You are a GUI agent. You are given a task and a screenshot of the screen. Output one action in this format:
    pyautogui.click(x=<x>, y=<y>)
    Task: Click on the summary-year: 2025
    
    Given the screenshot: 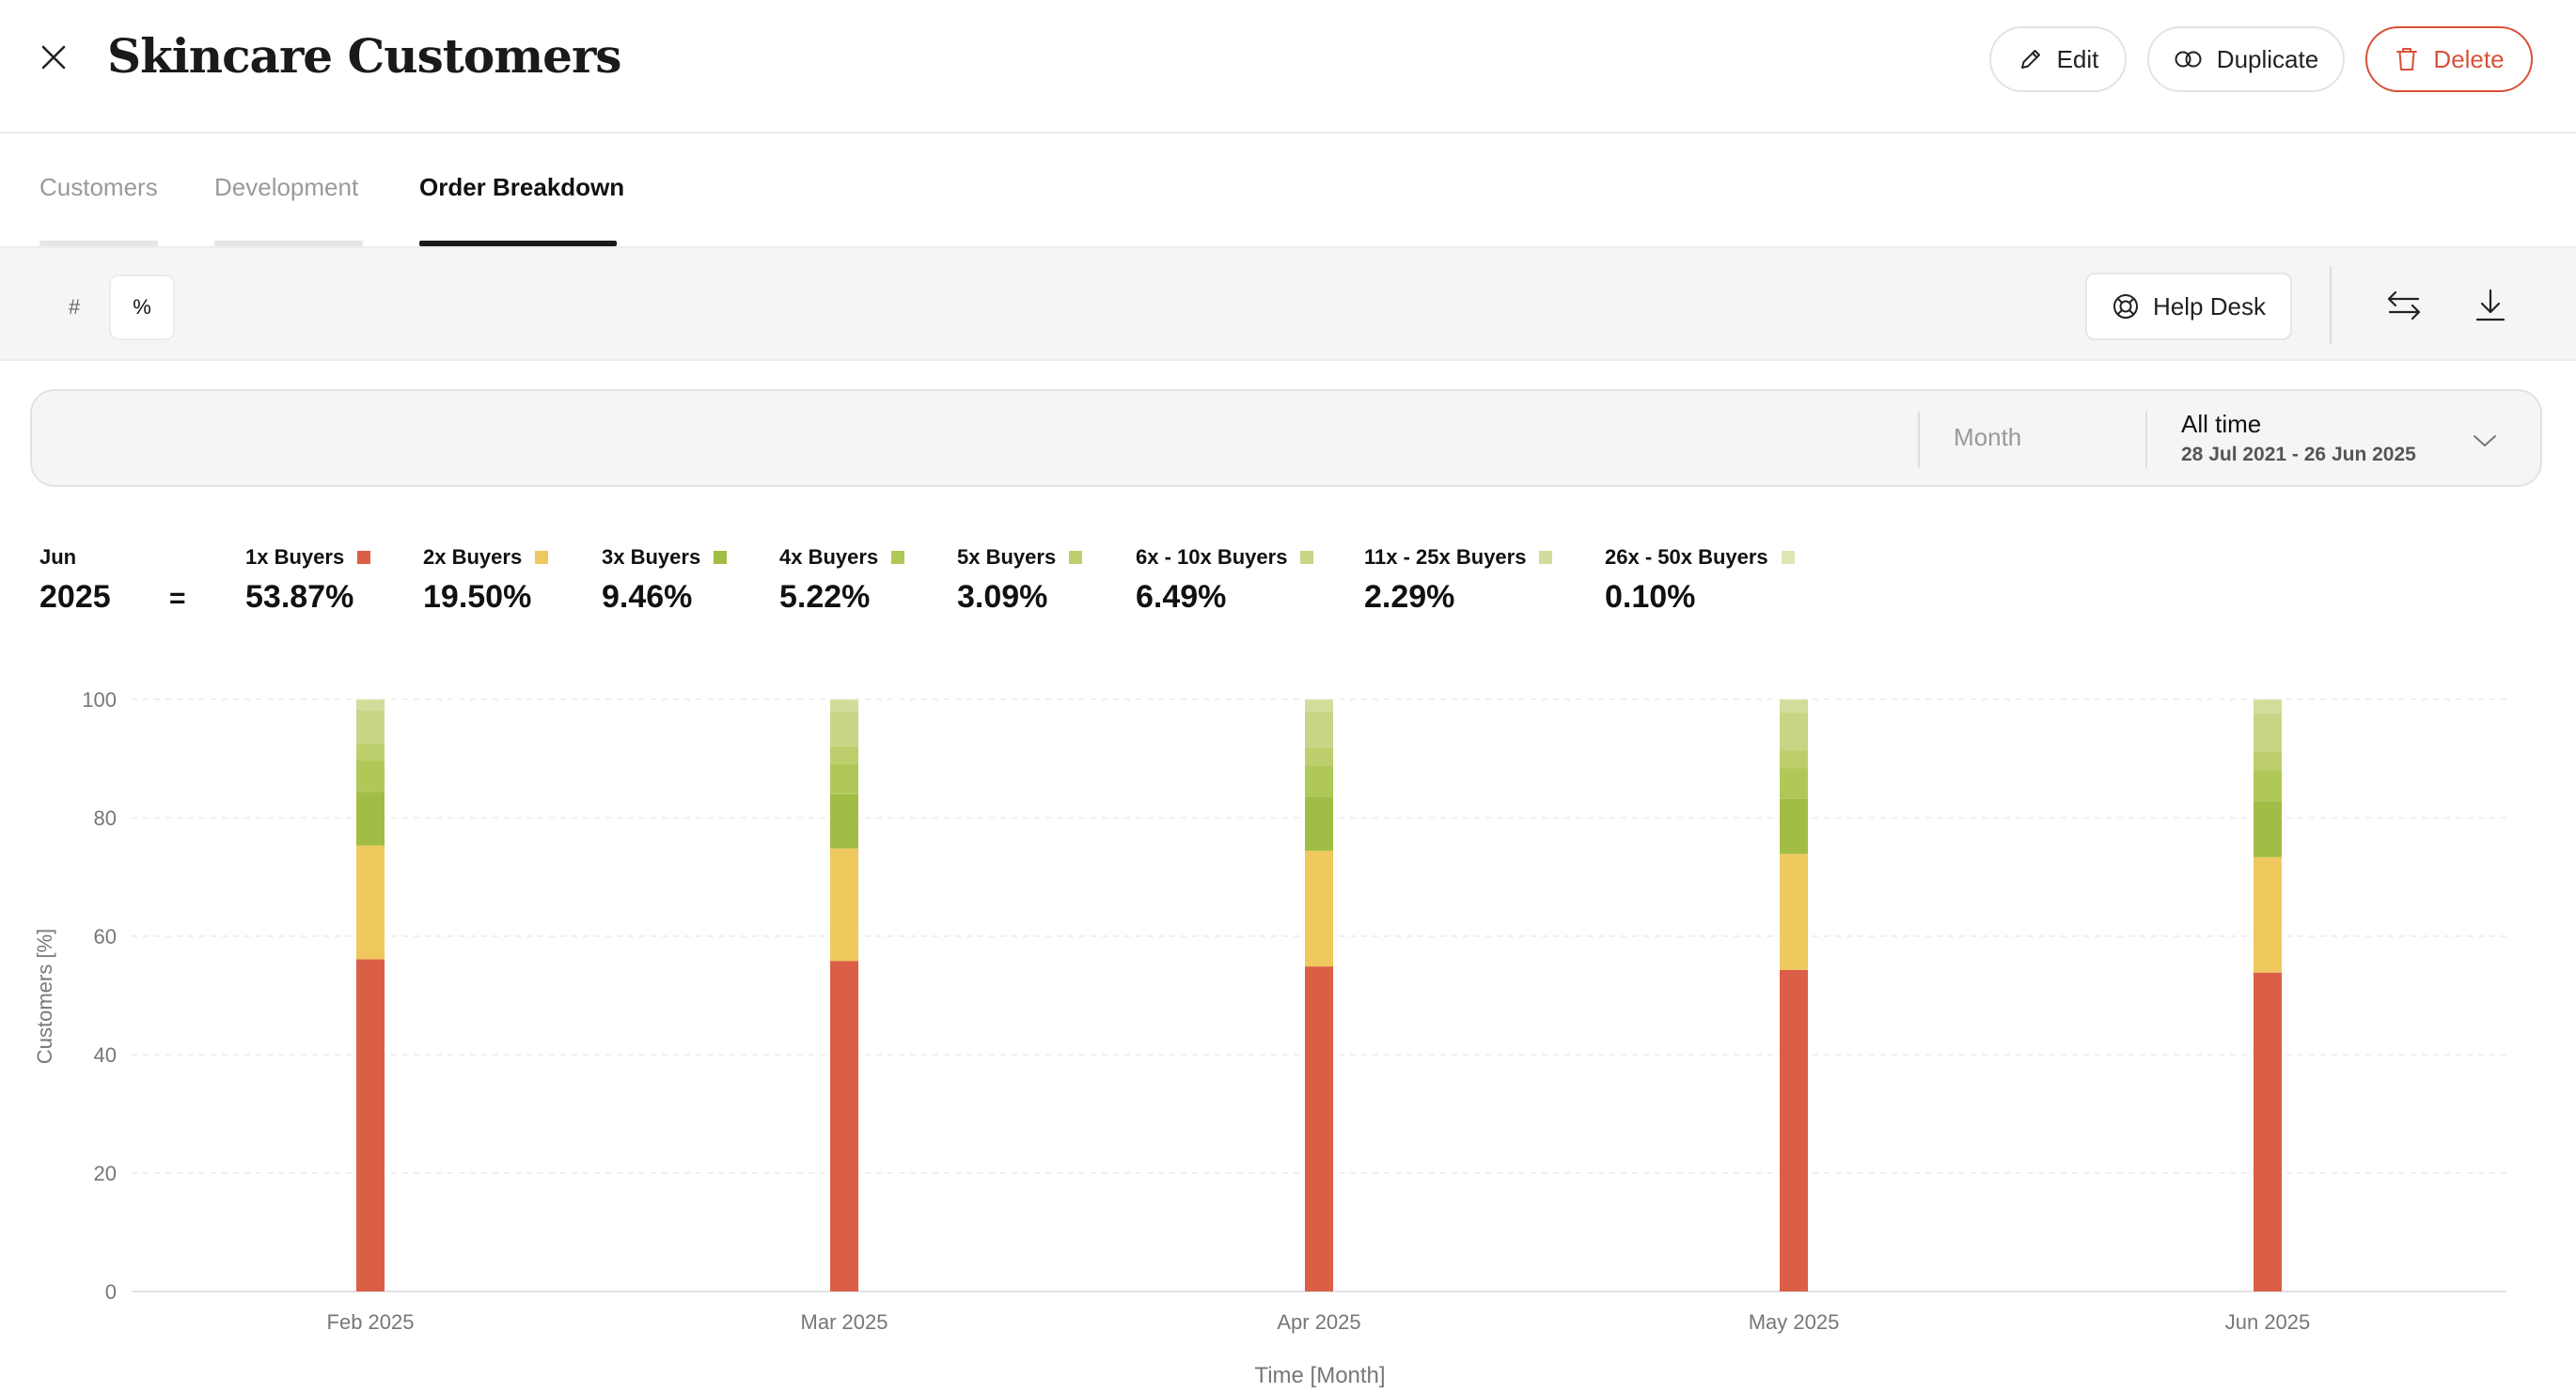 What is the action you would take?
    pyautogui.click(x=75, y=597)
    